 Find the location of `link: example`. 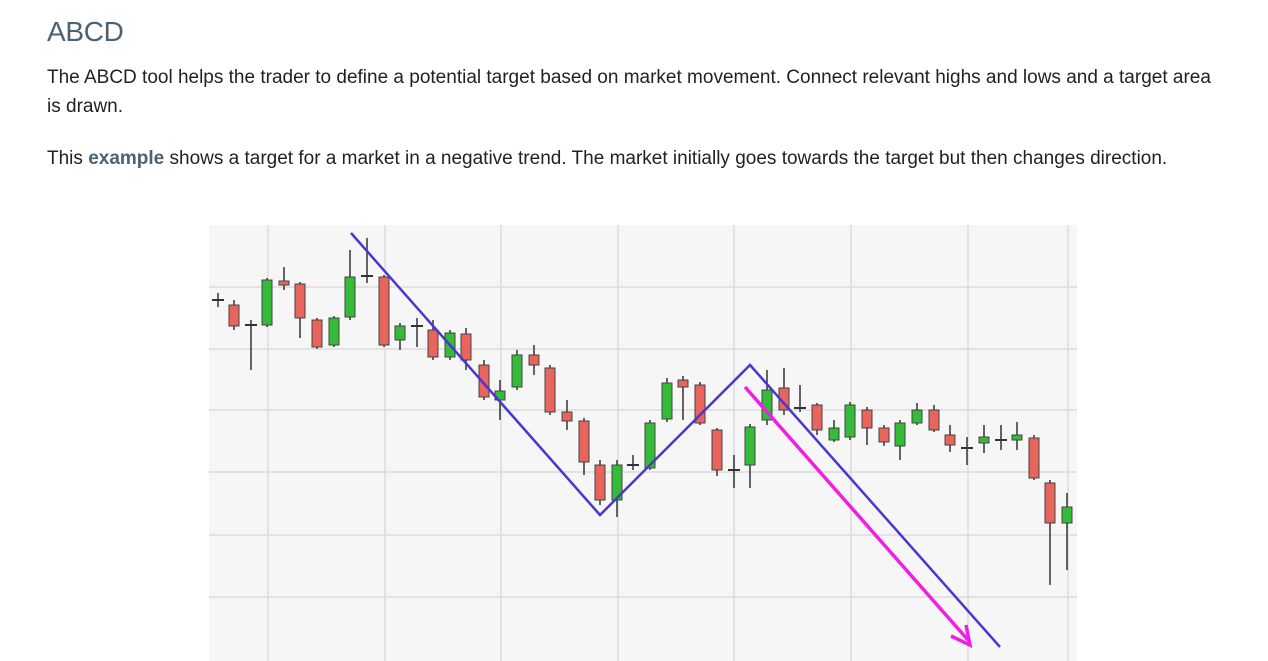

link: example is located at coordinates (126, 158).